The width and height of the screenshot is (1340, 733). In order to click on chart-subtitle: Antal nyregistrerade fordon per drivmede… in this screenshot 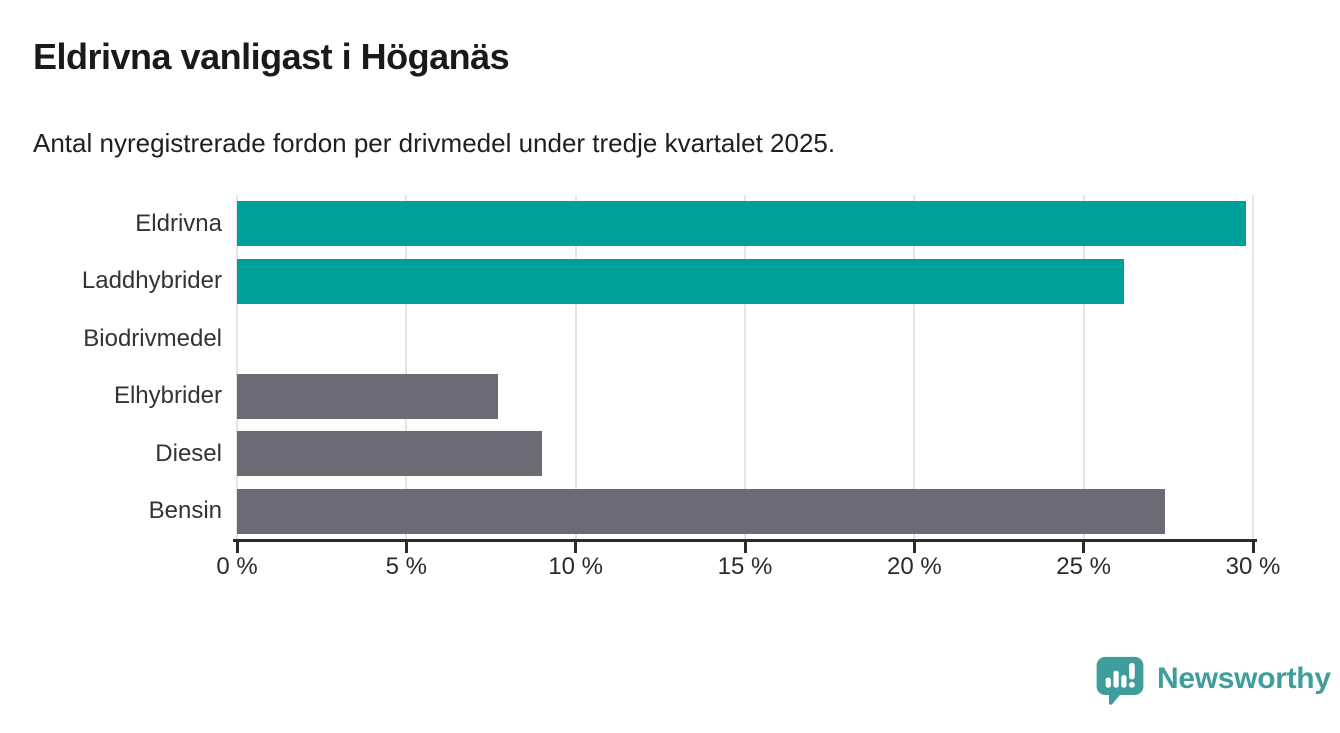, I will do `click(434, 143)`.